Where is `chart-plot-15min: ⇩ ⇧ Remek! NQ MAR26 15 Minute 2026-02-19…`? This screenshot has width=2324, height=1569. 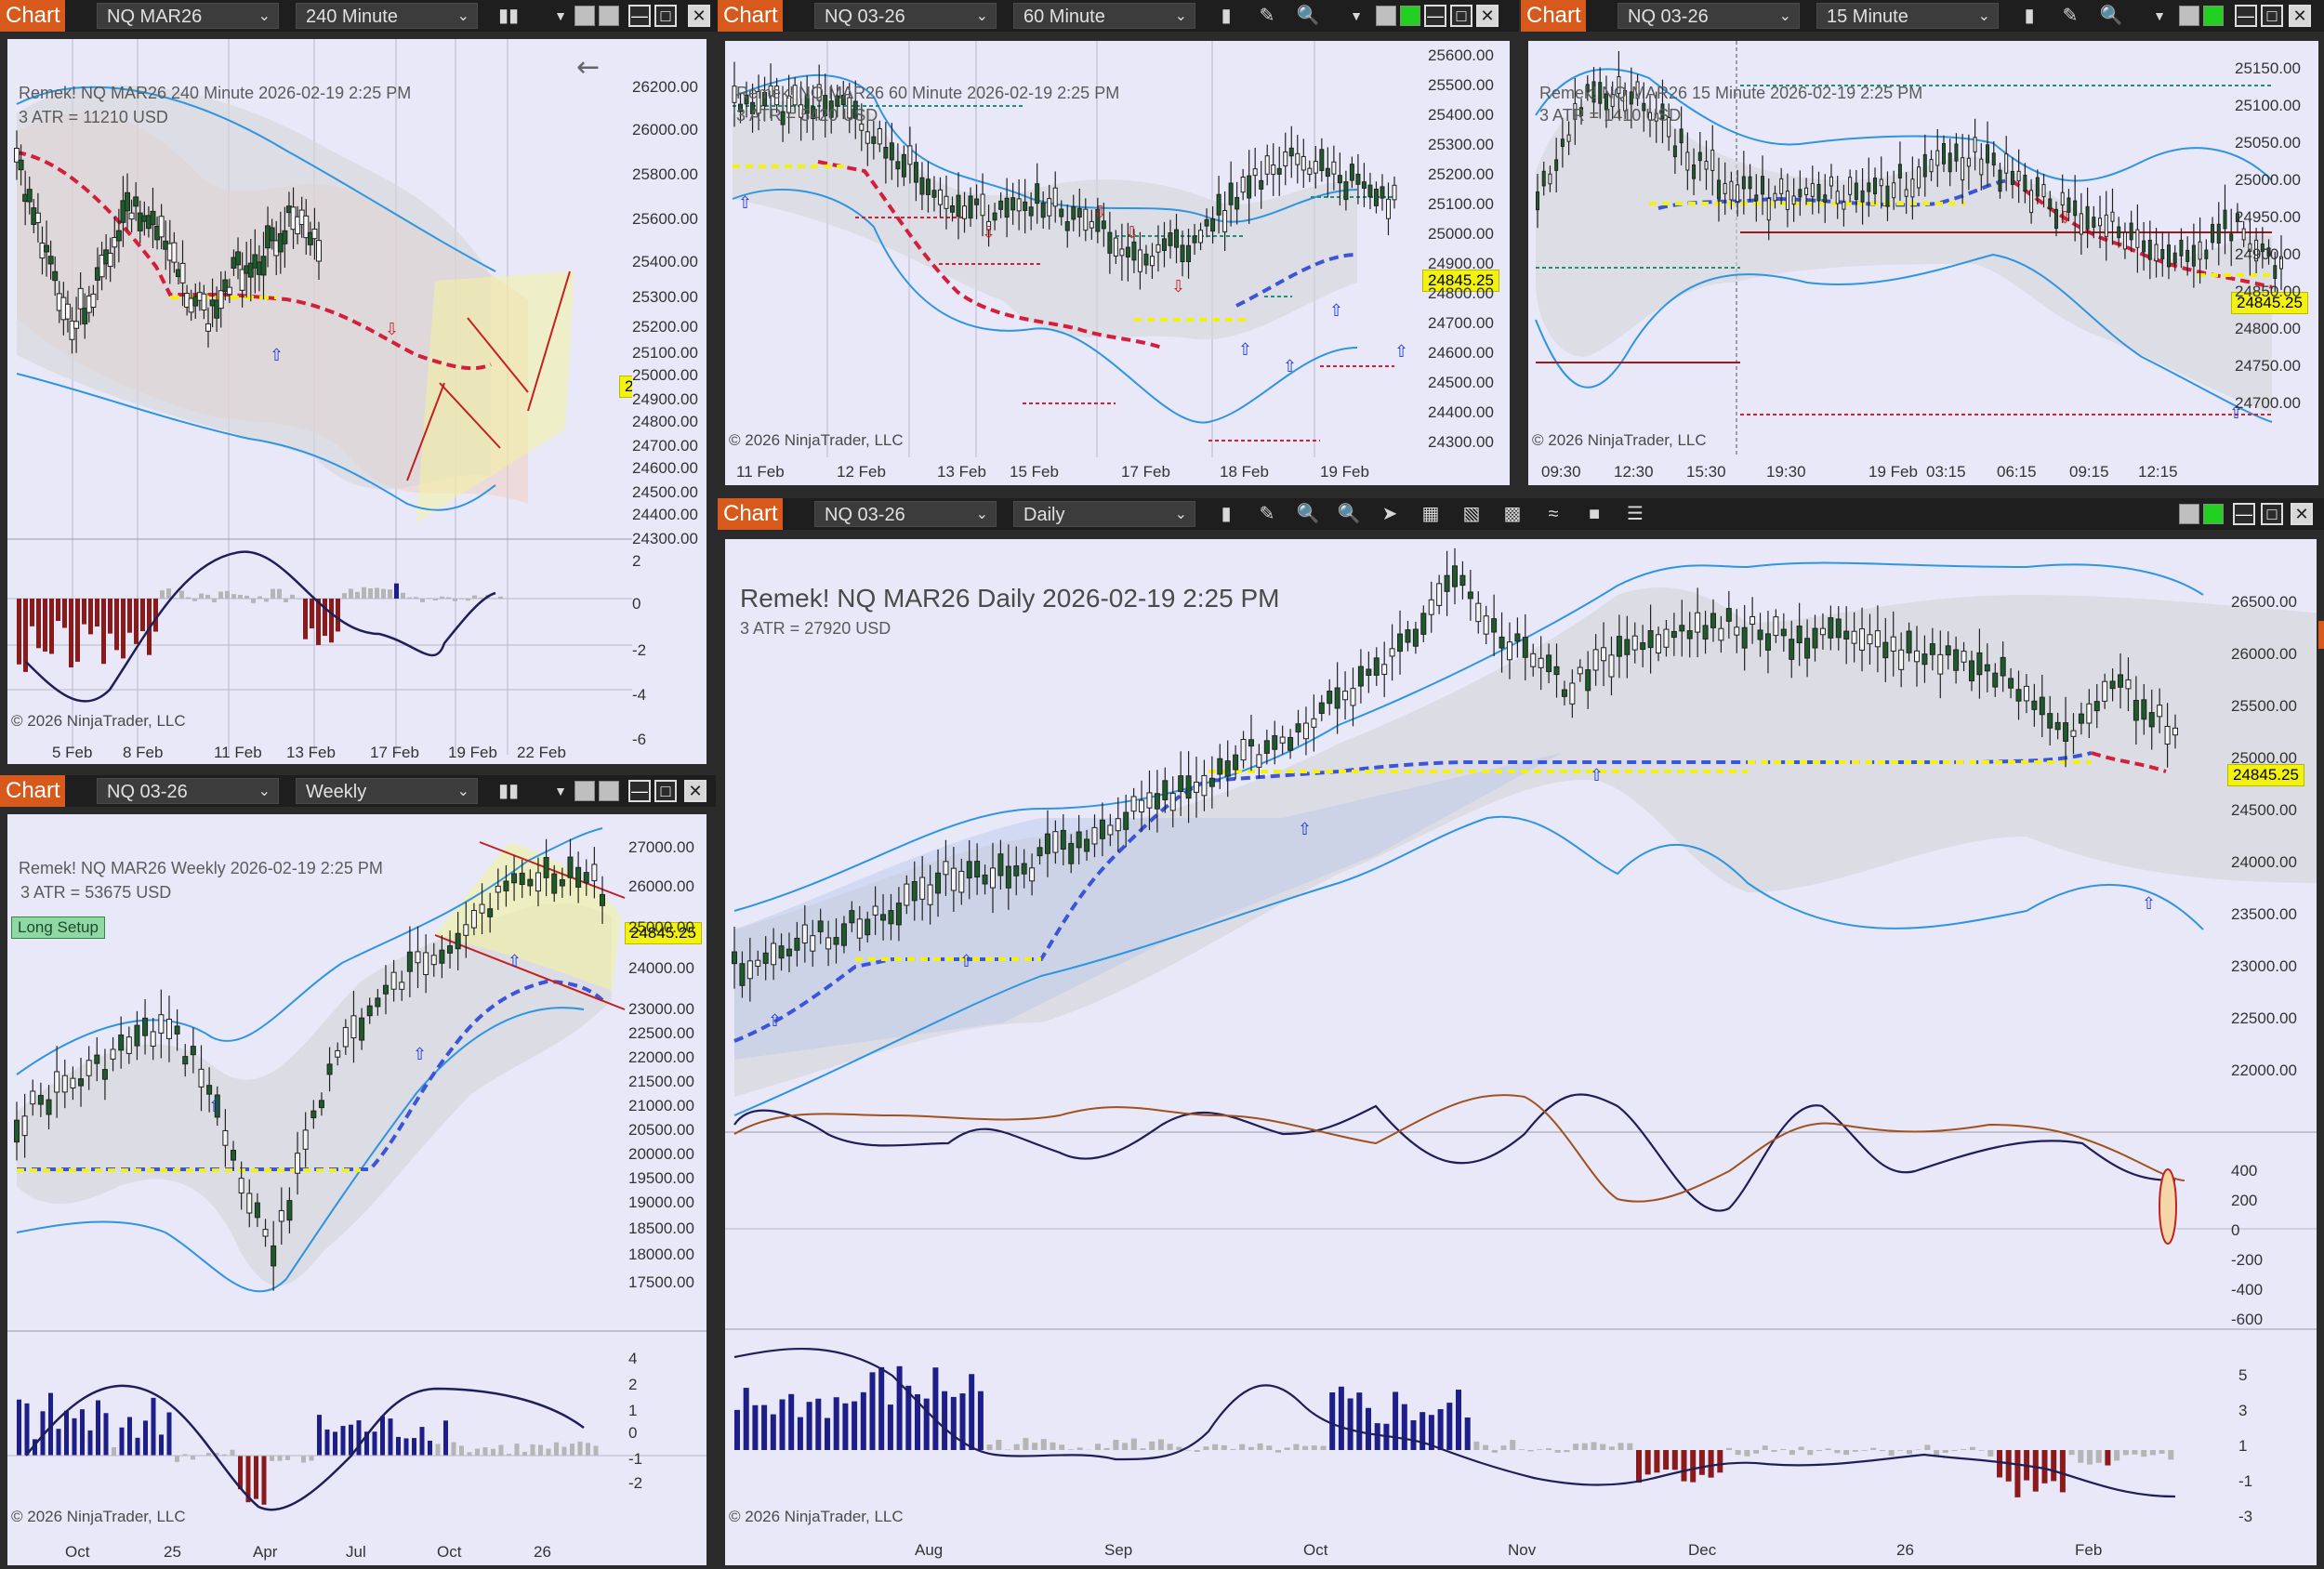 chart-plot-15min: ⇩ ⇧ Remek! NQ MAR26 15 Minute 2026-02-19… is located at coordinates (1923, 263).